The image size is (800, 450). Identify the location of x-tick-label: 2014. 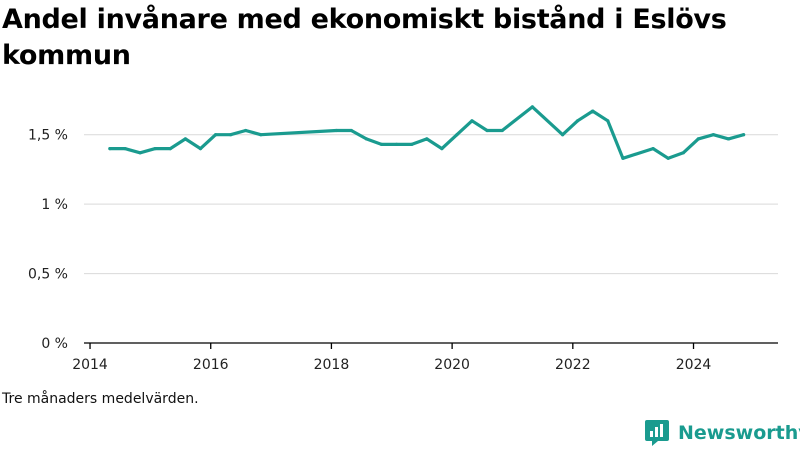
(90, 365).